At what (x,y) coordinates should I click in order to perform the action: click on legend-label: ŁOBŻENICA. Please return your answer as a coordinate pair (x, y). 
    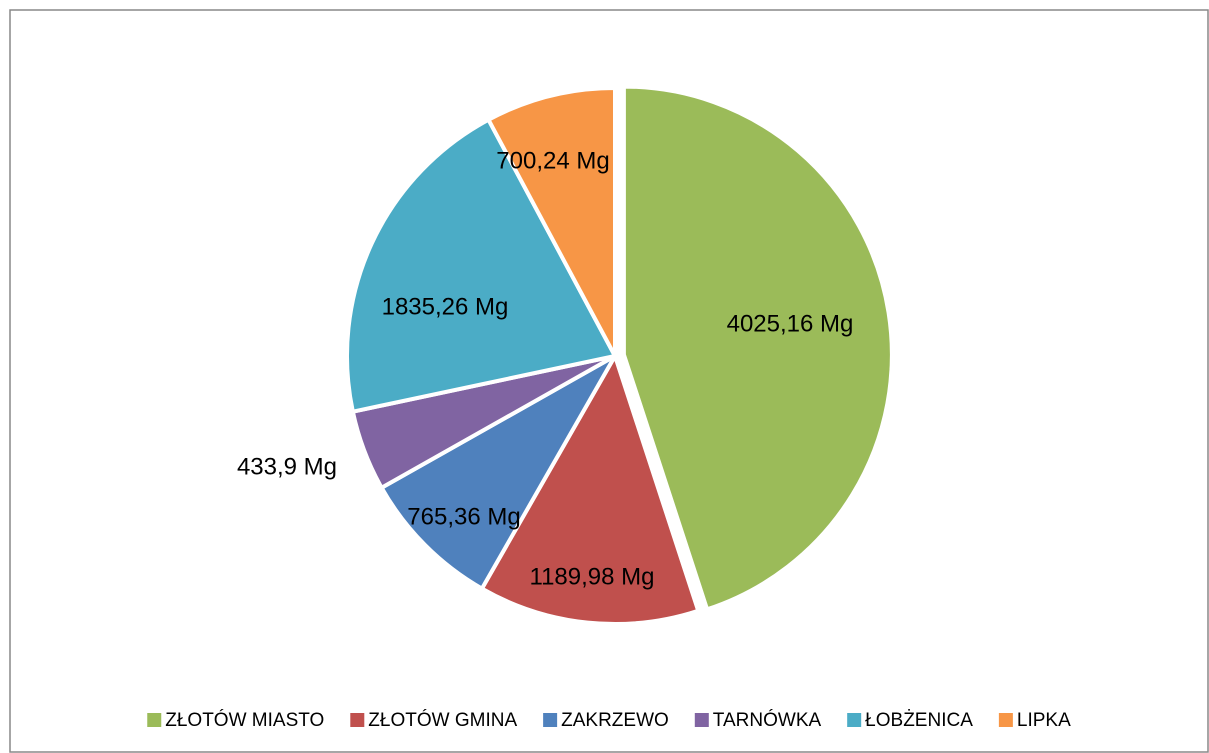
    Looking at the image, I should click on (919, 720).